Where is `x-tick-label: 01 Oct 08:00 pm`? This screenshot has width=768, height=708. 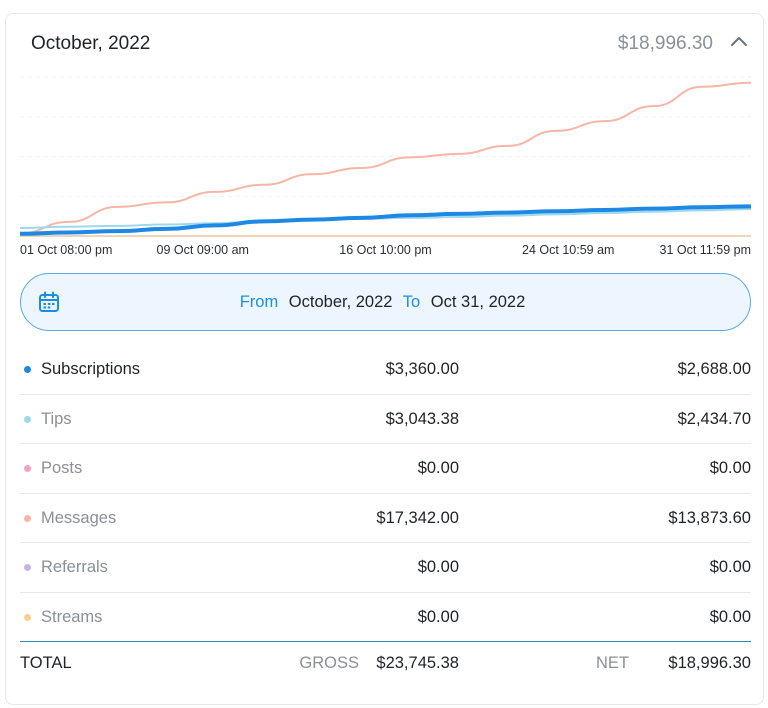
x-tick-label: 01 Oct 08:00 pm is located at coordinates (66, 250).